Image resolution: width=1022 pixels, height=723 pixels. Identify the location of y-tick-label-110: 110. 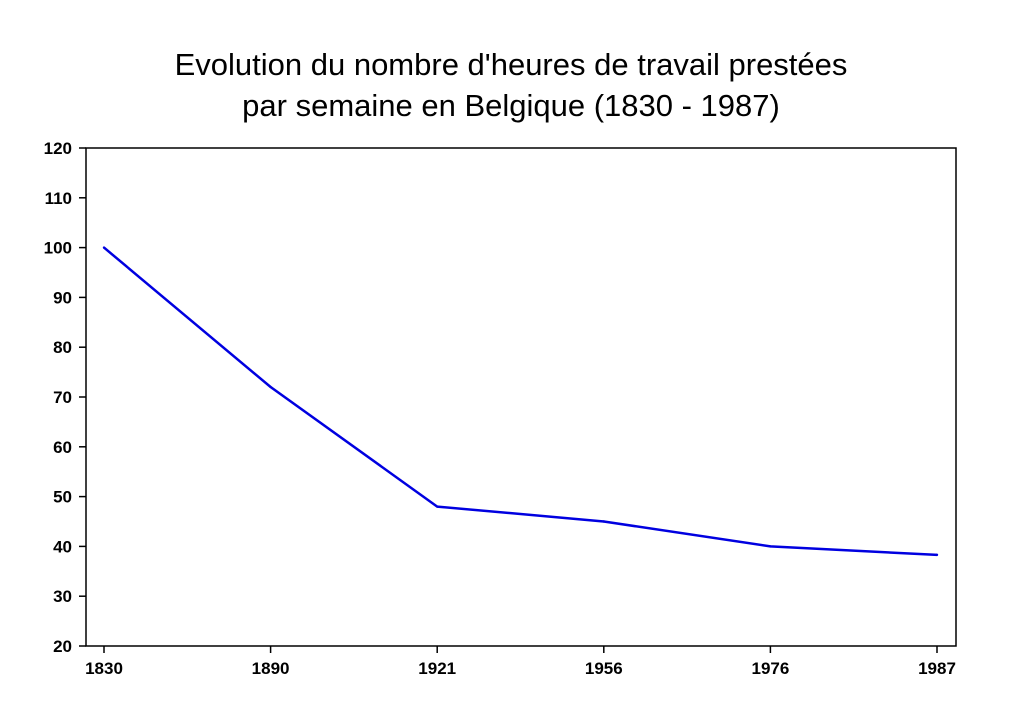
(58, 198).